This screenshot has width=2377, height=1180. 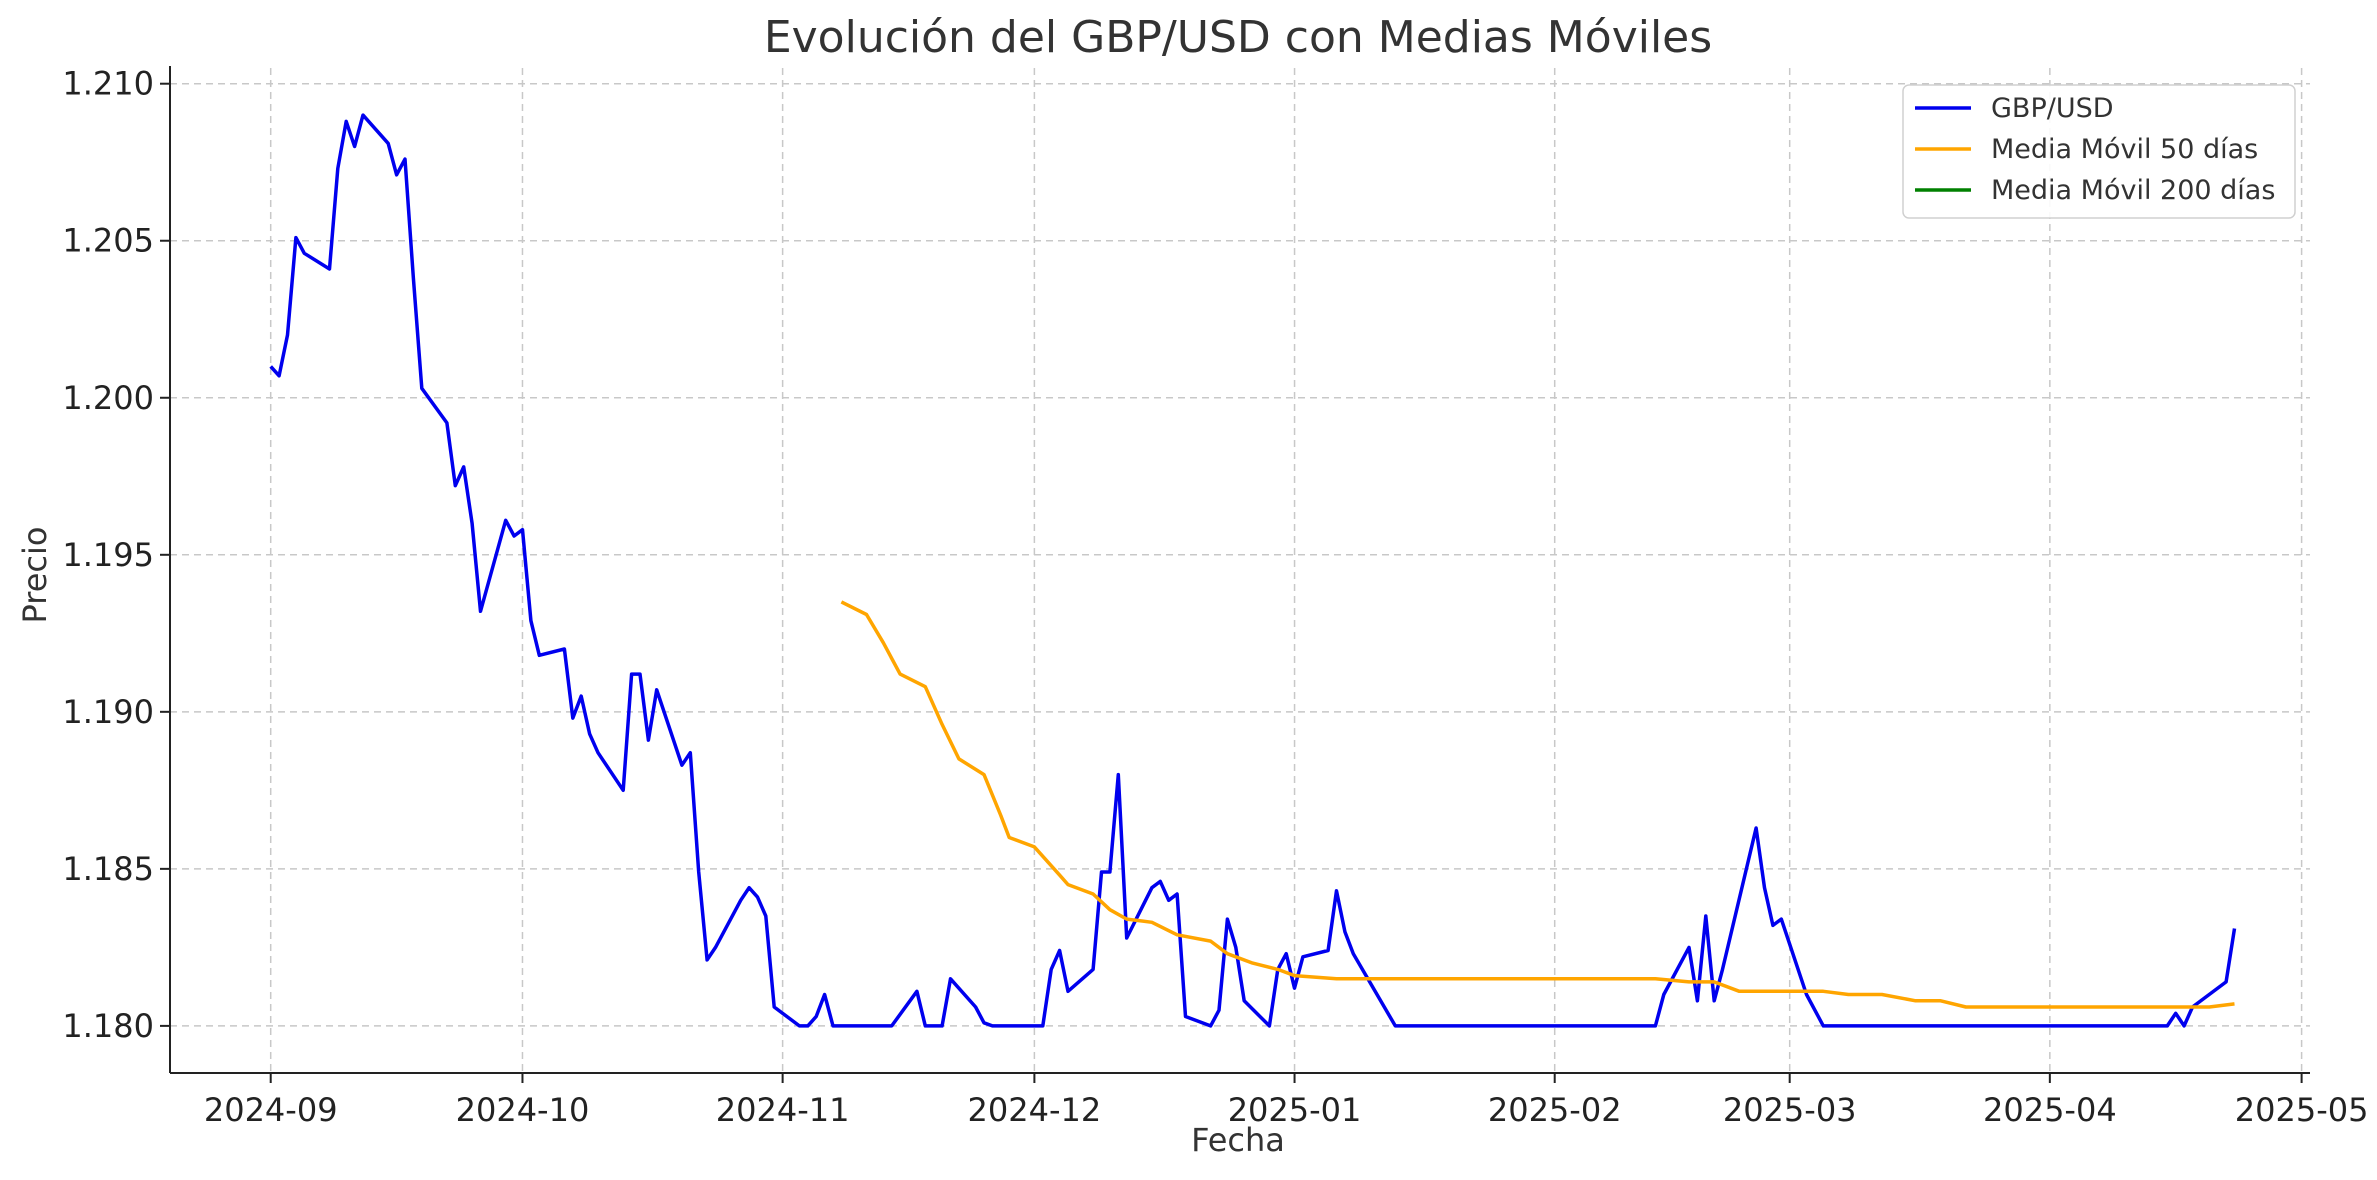 What do you see at coordinates (1790, 1110) in the screenshot?
I see `x-tick-label: 2025-03` at bounding box center [1790, 1110].